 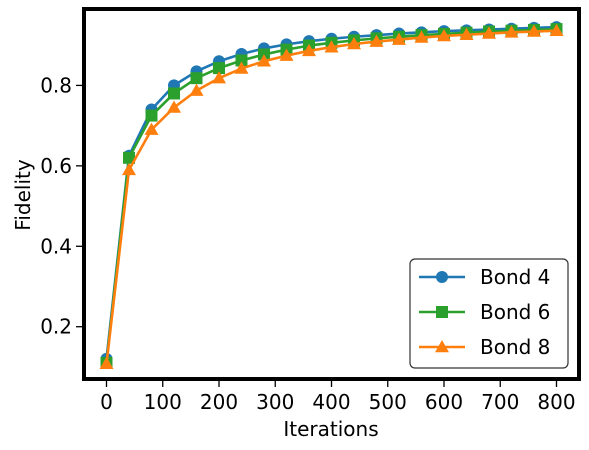 What do you see at coordinates (556, 402) in the screenshot?
I see `x-tick-label: 800` at bounding box center [556, 402].